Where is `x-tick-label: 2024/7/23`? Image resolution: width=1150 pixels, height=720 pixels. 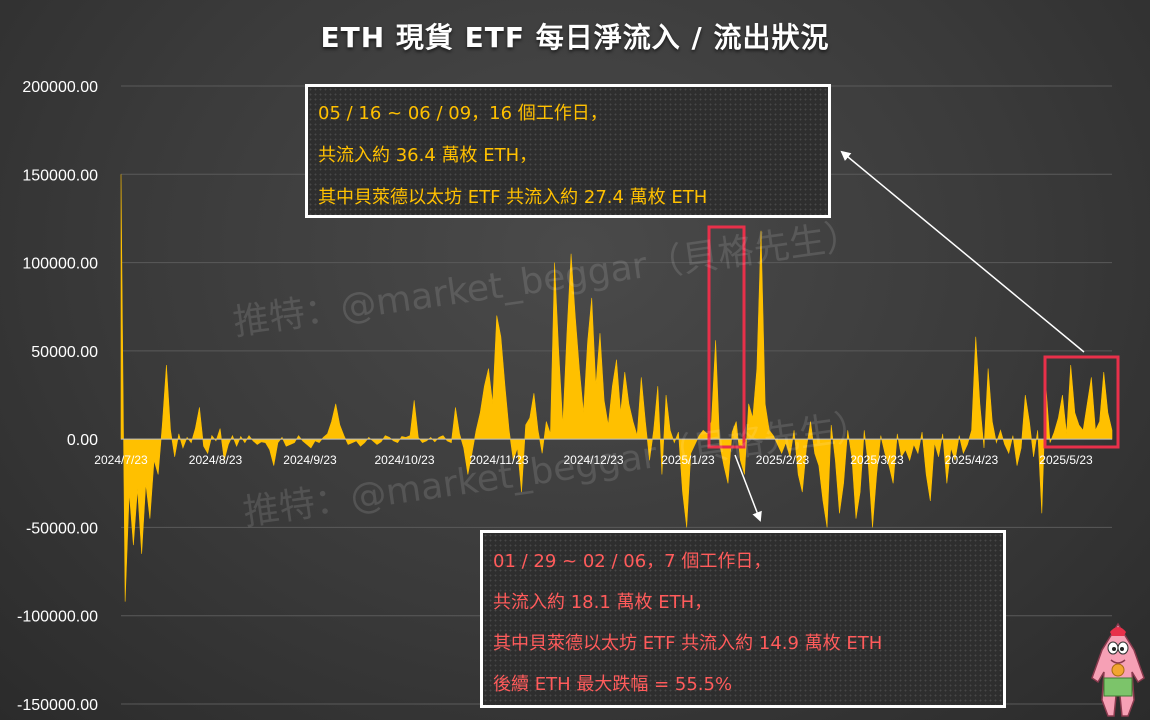 x-tick-label: 2024/7/23 is located at coordinates (121, 460).